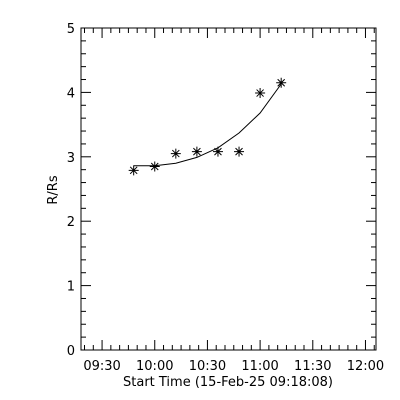 Image resolution: width=400 pixels, height=400 pixels. Describe the element at coordinates (365, 366) in the screenshot. I see `x-tick-label: 12:00` at that location.